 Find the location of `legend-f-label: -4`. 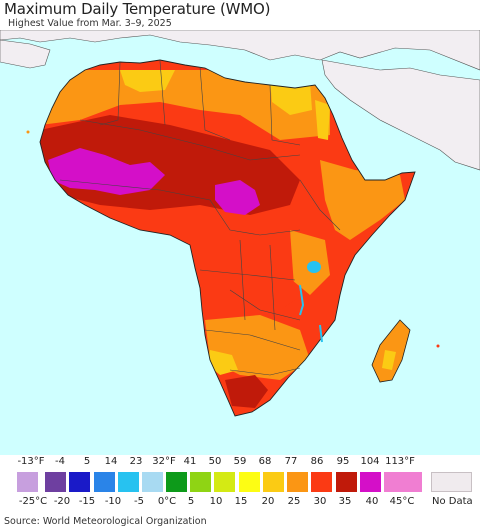

legend-f-label: -4 is located at coordinates (60, 461).